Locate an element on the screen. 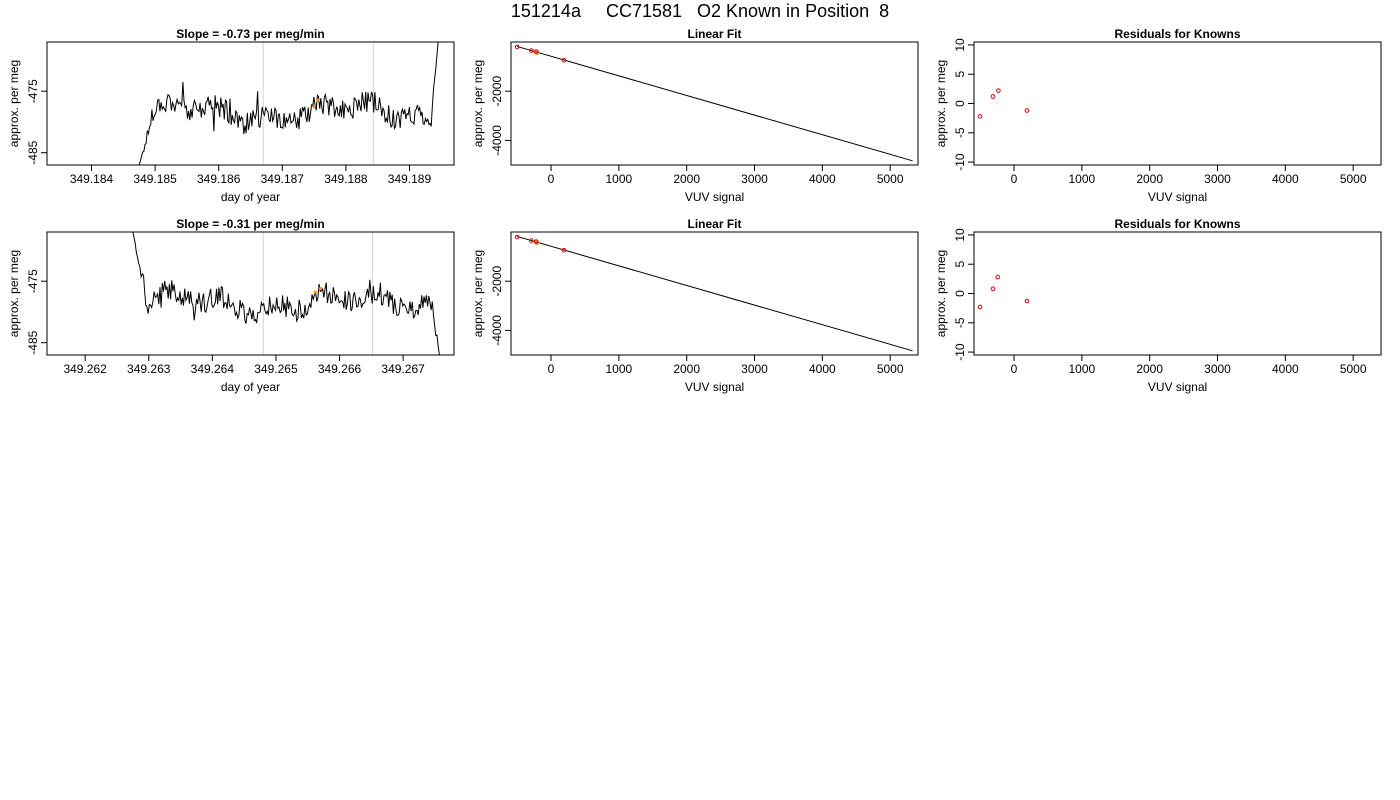  x-tick-label: 349.264 is located at coordinates (213, 369).